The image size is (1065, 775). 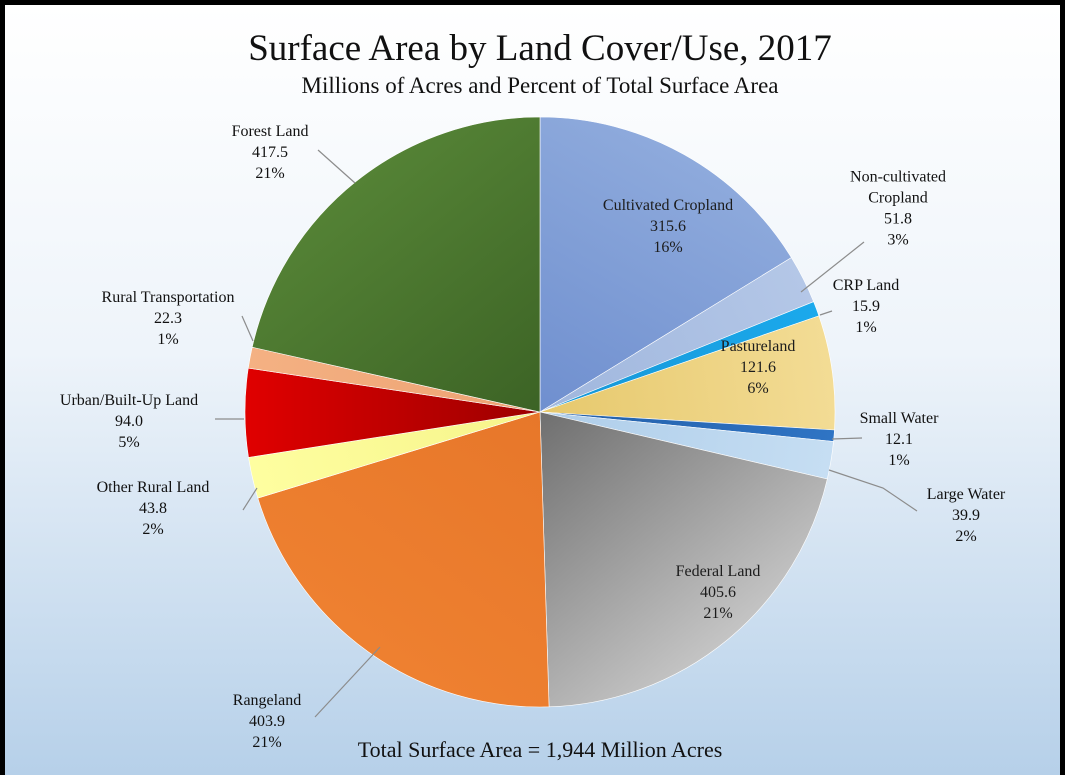 I want to click on pie-slice-cultivated-cropland, so click(x=665, y=264).